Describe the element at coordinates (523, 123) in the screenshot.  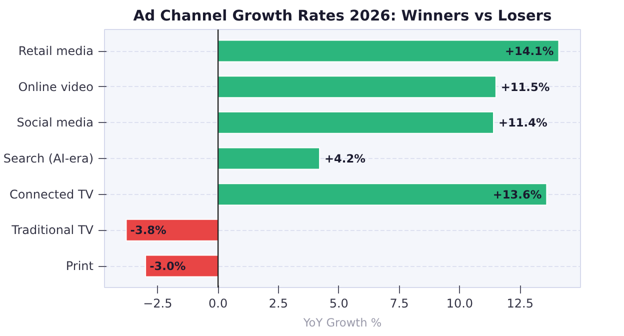
I see `data-label: +11.4%` at that location.